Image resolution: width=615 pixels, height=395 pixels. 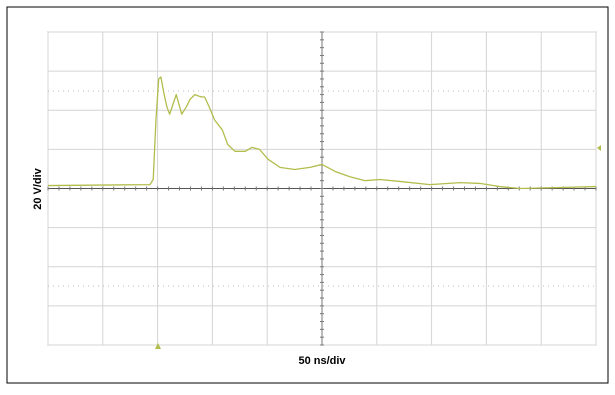 What do you see at coordinates (599, 148) in the screenshot?
I see `level-marker` at bounding box center [599, 148].